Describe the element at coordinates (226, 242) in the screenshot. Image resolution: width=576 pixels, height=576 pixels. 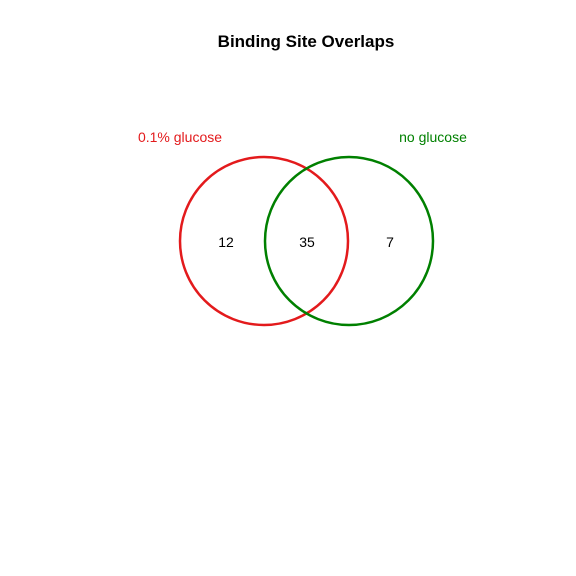
I see `count-only-a: 12` at that location.